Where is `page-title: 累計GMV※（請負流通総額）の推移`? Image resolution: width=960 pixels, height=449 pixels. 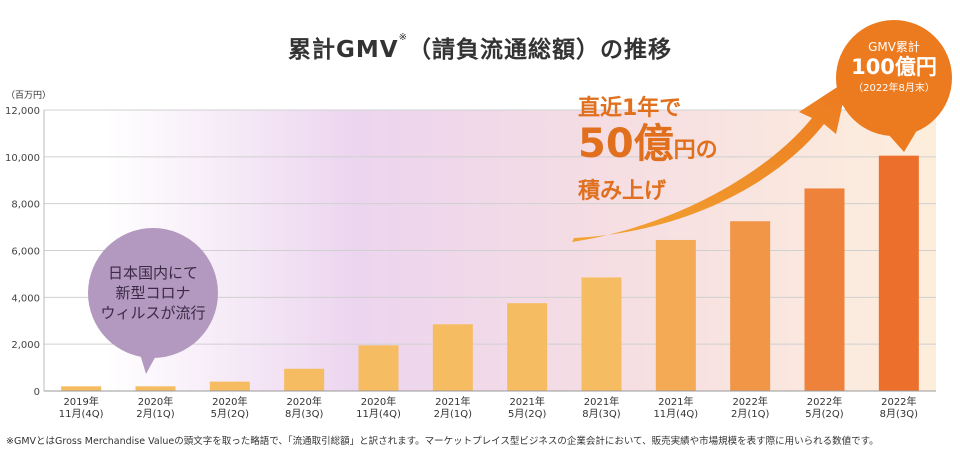
page-title: 累計GMV※（請負流通総額）の推移 is located at coordinates (480, 47).